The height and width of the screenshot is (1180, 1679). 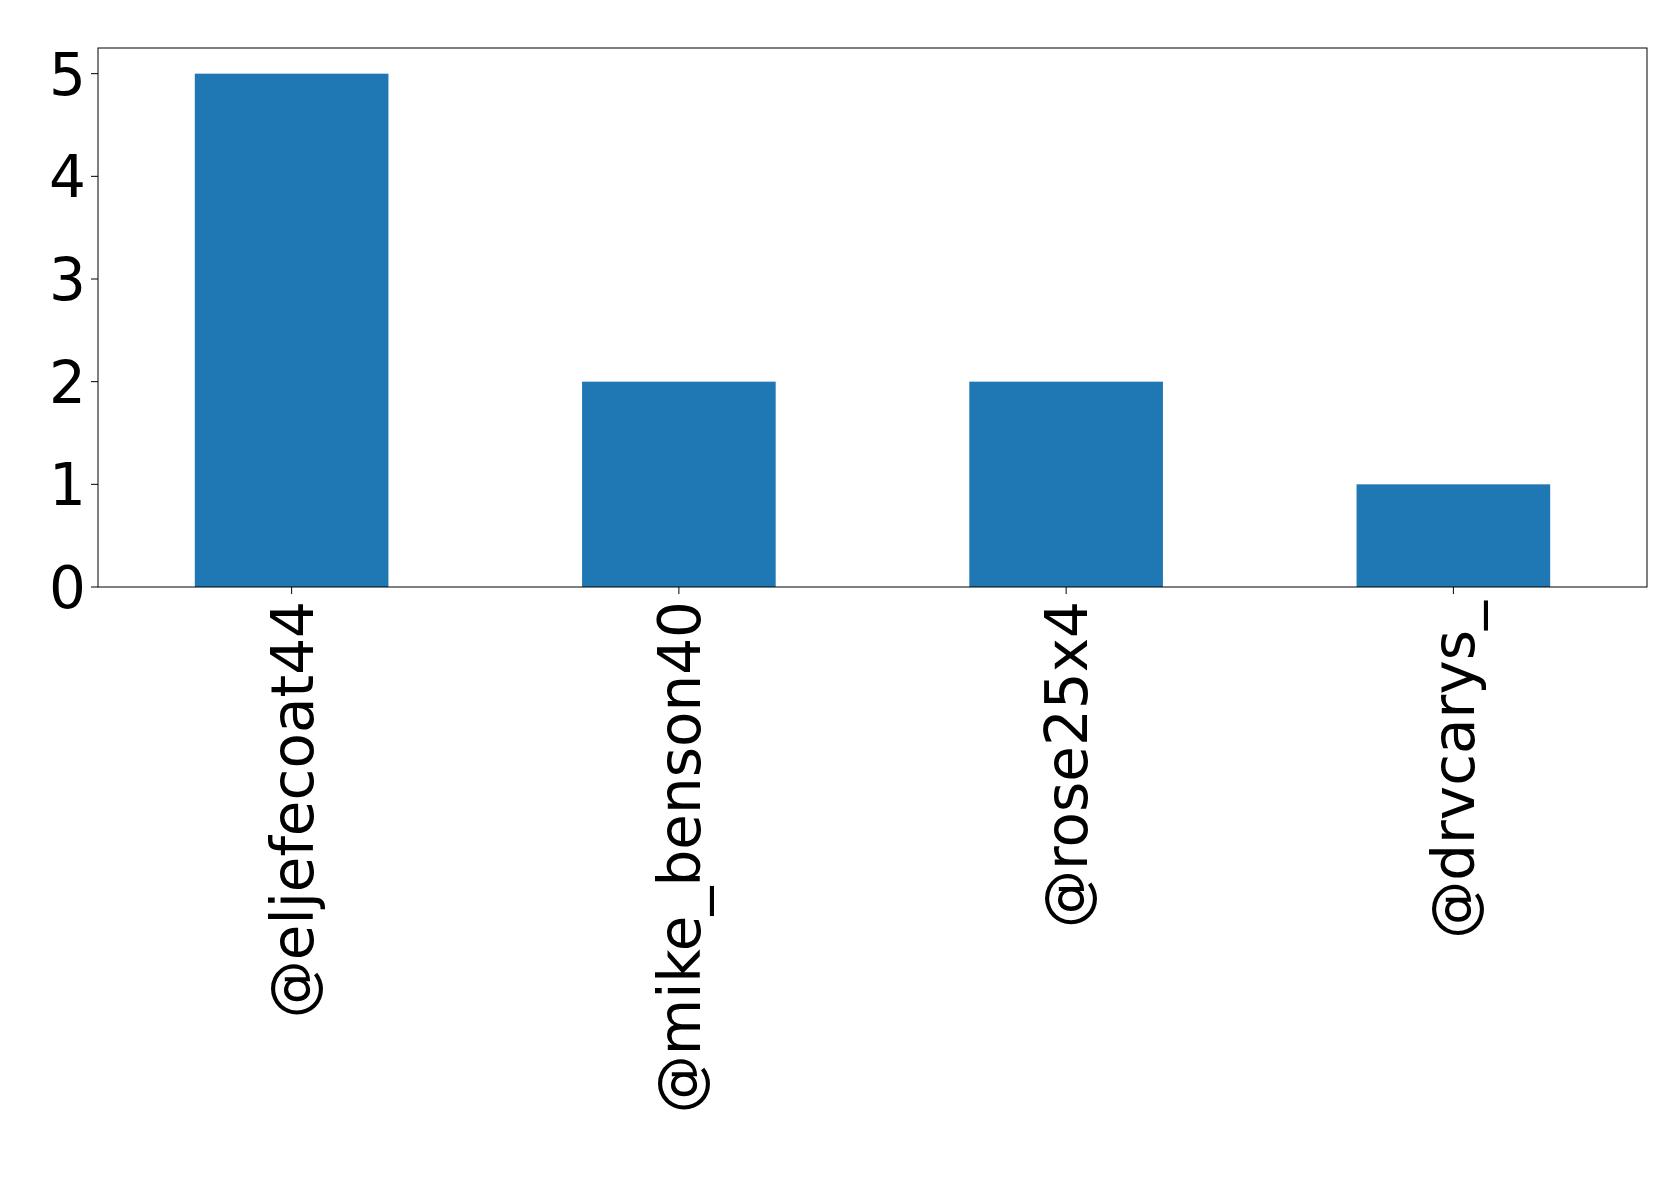 What do you see at coordinates (1454, 769) in the screenshot?
I see `x-tick-label: @drvcarys_` at bounding box center [1454, 769].